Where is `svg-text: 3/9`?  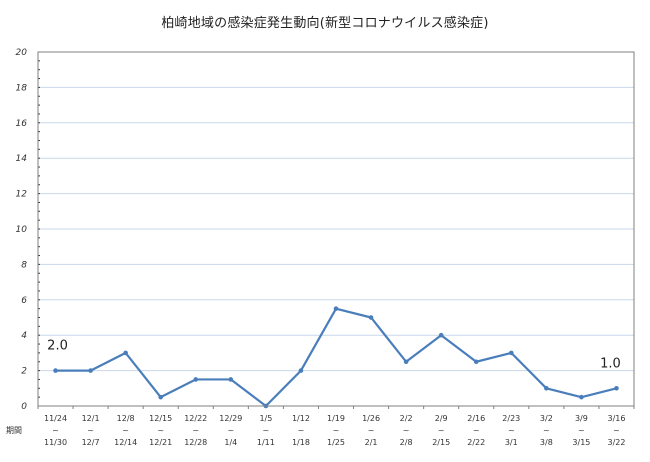
svg-text: 3/9 is located at coordinates (581, 418).